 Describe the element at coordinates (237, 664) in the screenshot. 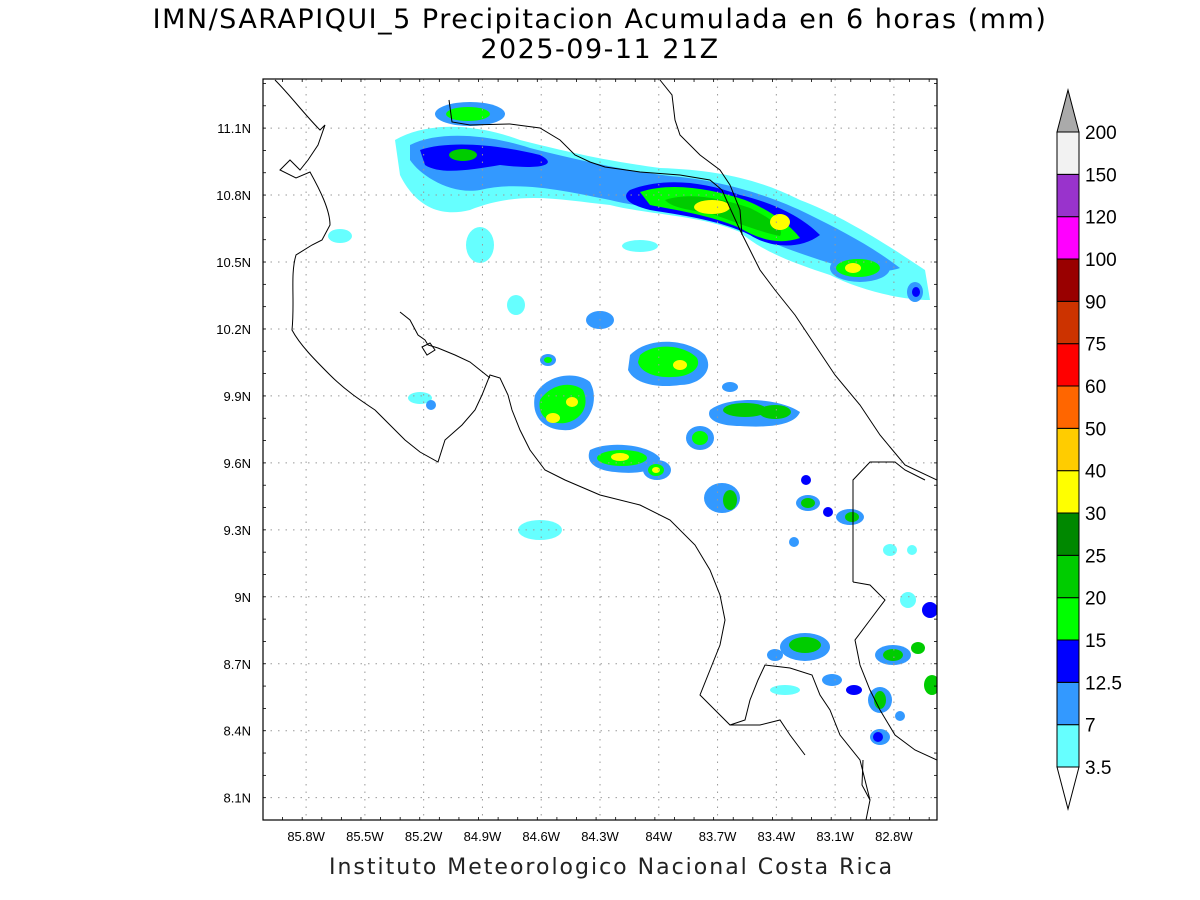

I see `y-tick-label: 8.7N` at that location.